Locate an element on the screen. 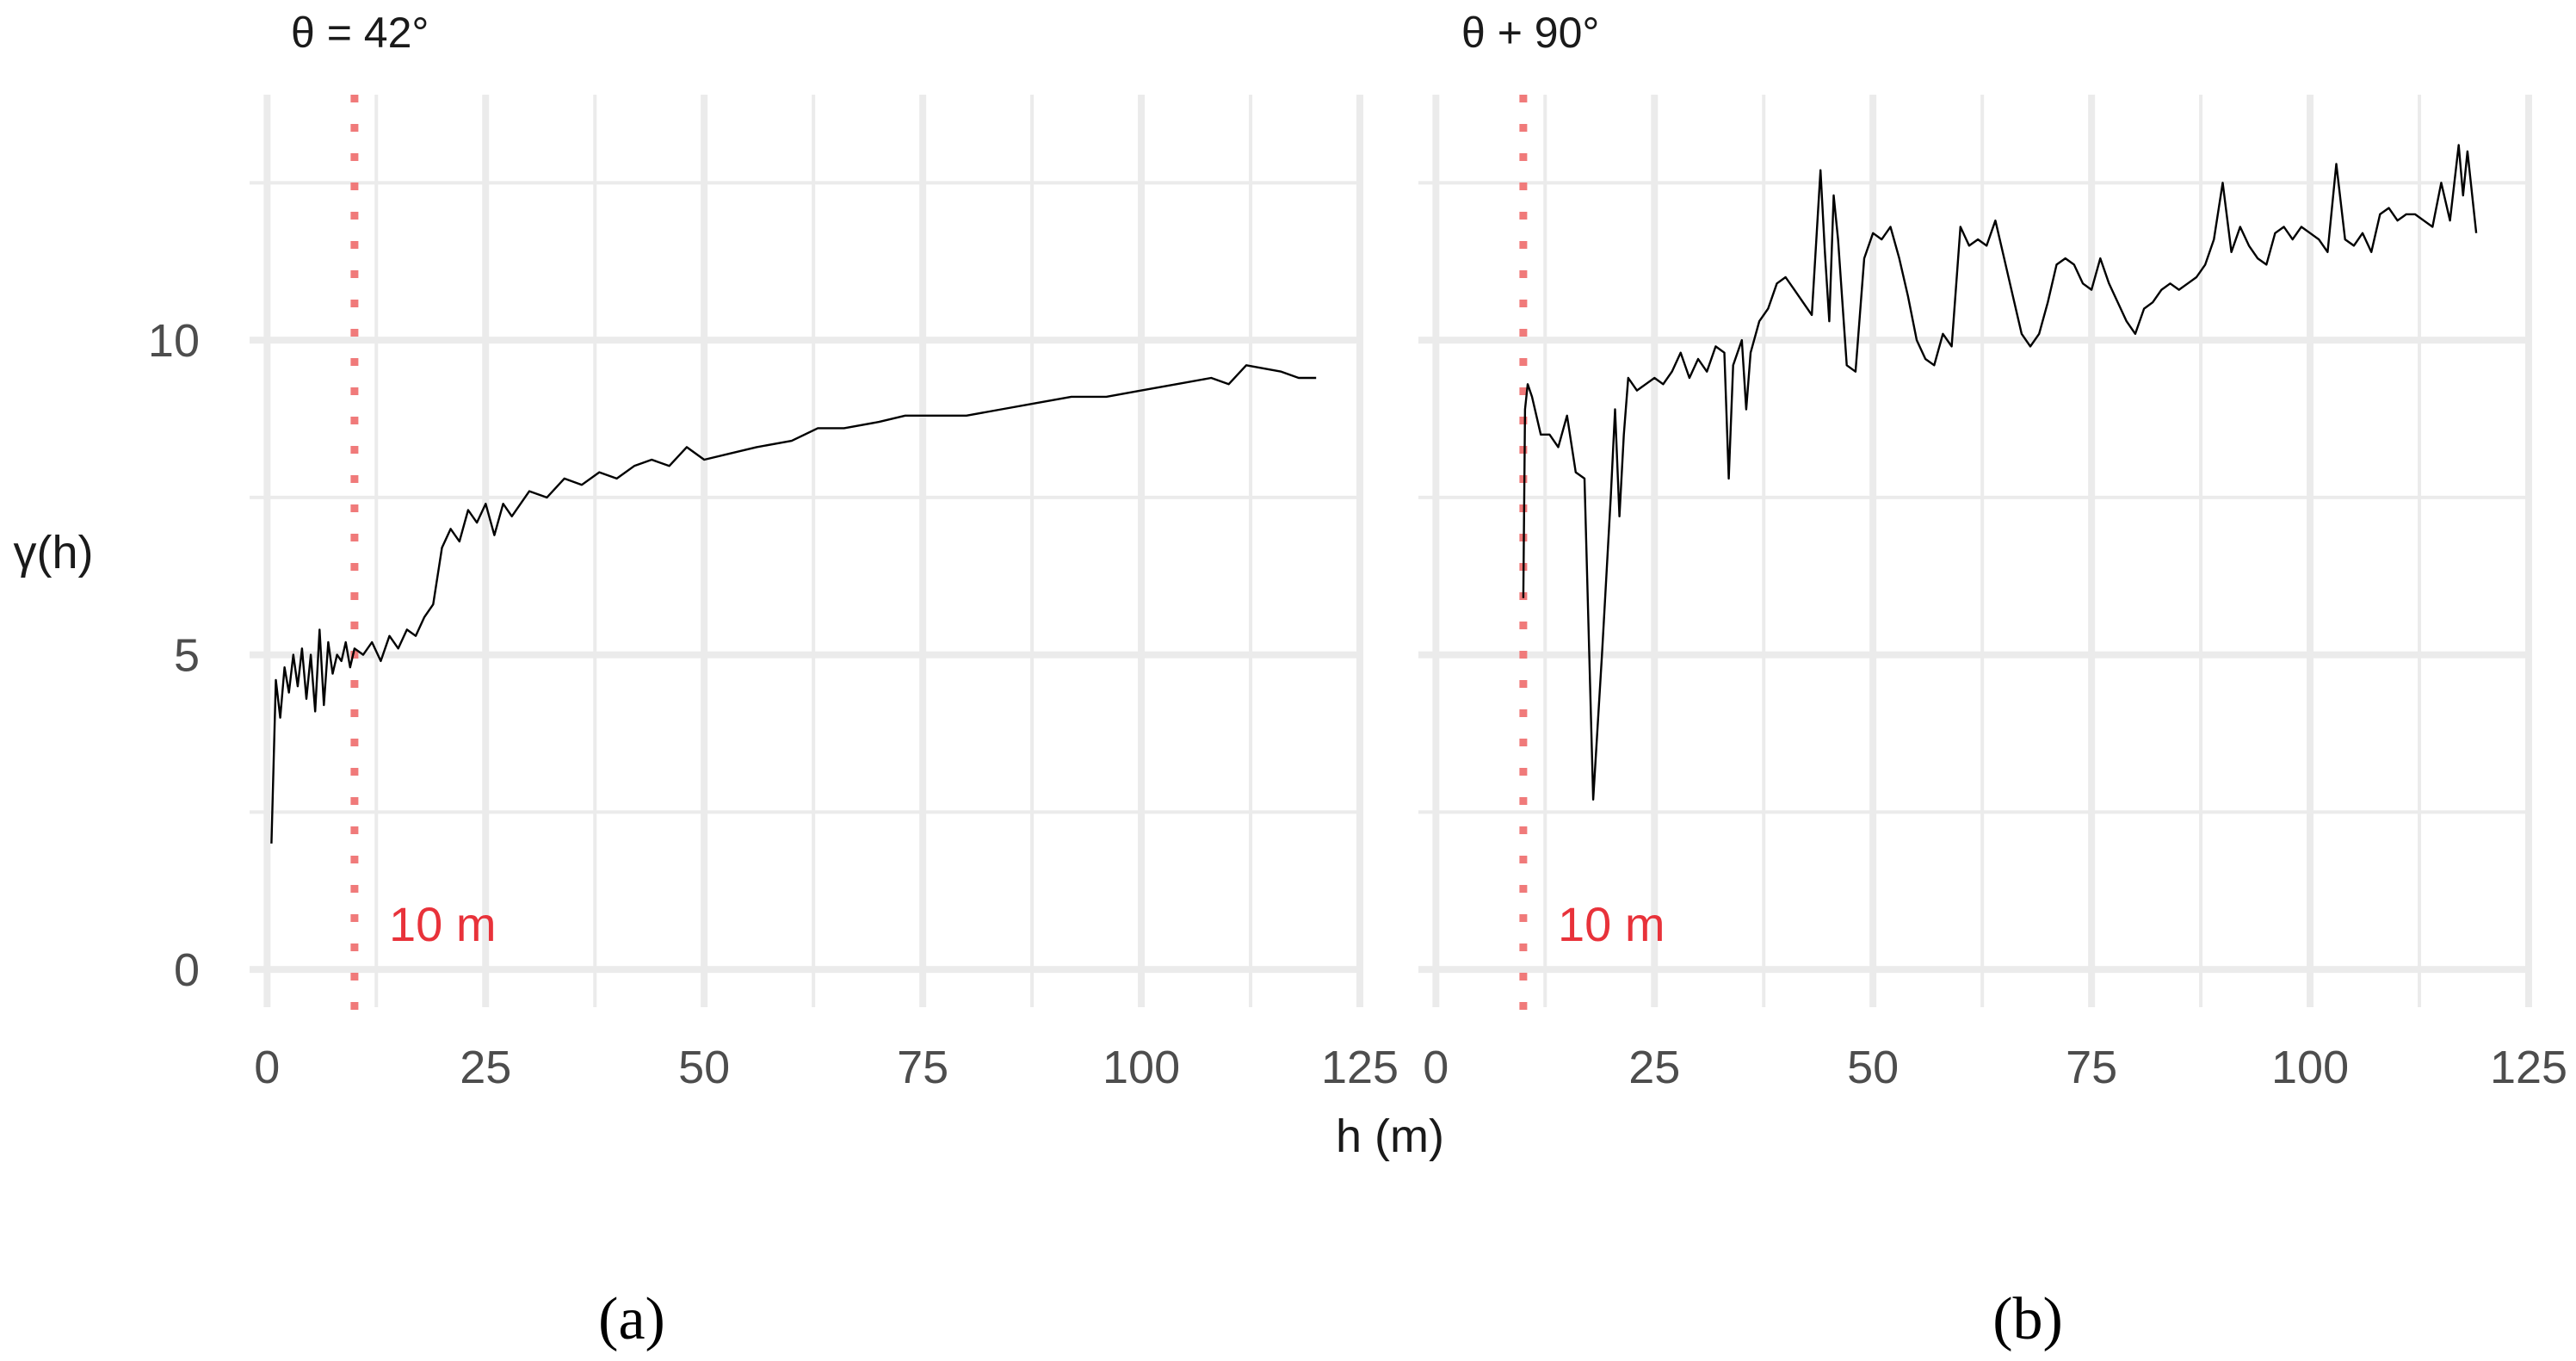  panel-a-y-ticks: 0 5 10 is located at coordinates (174, 655).